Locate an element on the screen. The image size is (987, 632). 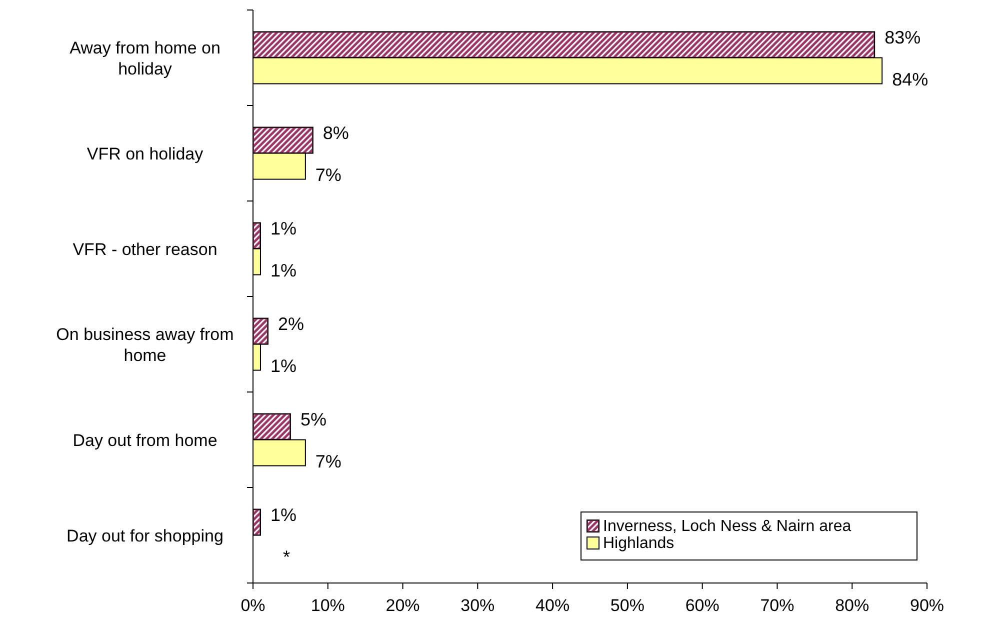
y-tick-label: Day out for shopping is located at coordinates (145, 536).